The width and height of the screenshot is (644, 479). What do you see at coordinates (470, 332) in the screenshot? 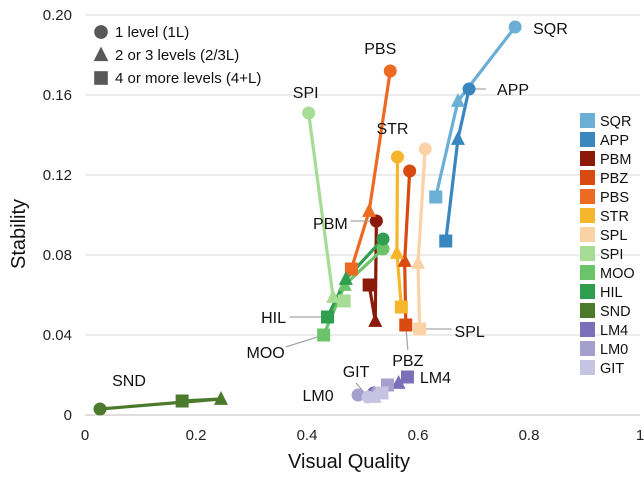
I see `label-spl: SPL` at bounding box center [470, 332].